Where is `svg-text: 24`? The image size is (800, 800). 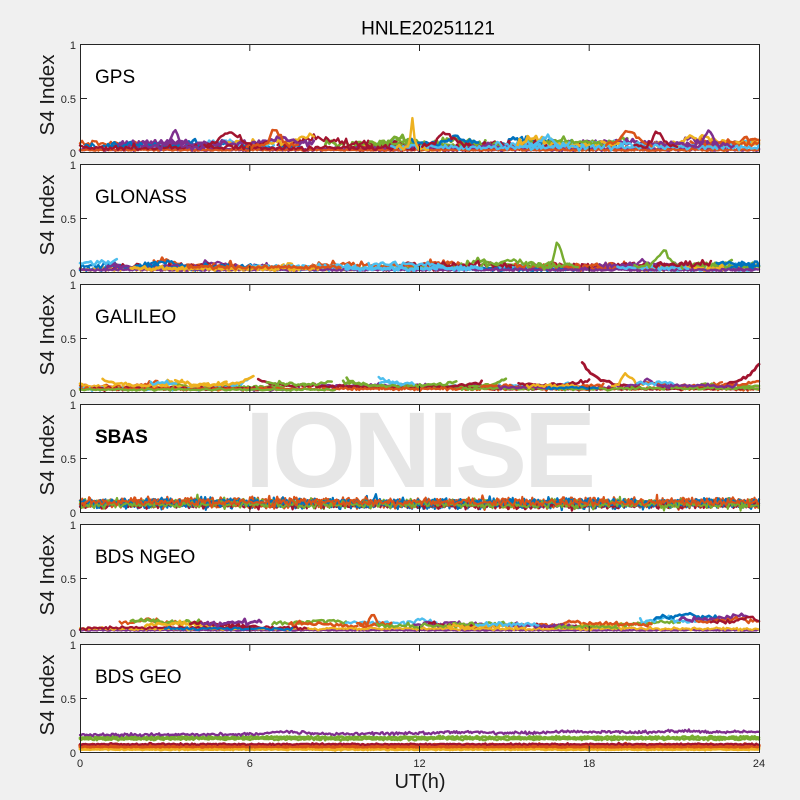
svg-text: 24 is located at coordinates (759, 764).